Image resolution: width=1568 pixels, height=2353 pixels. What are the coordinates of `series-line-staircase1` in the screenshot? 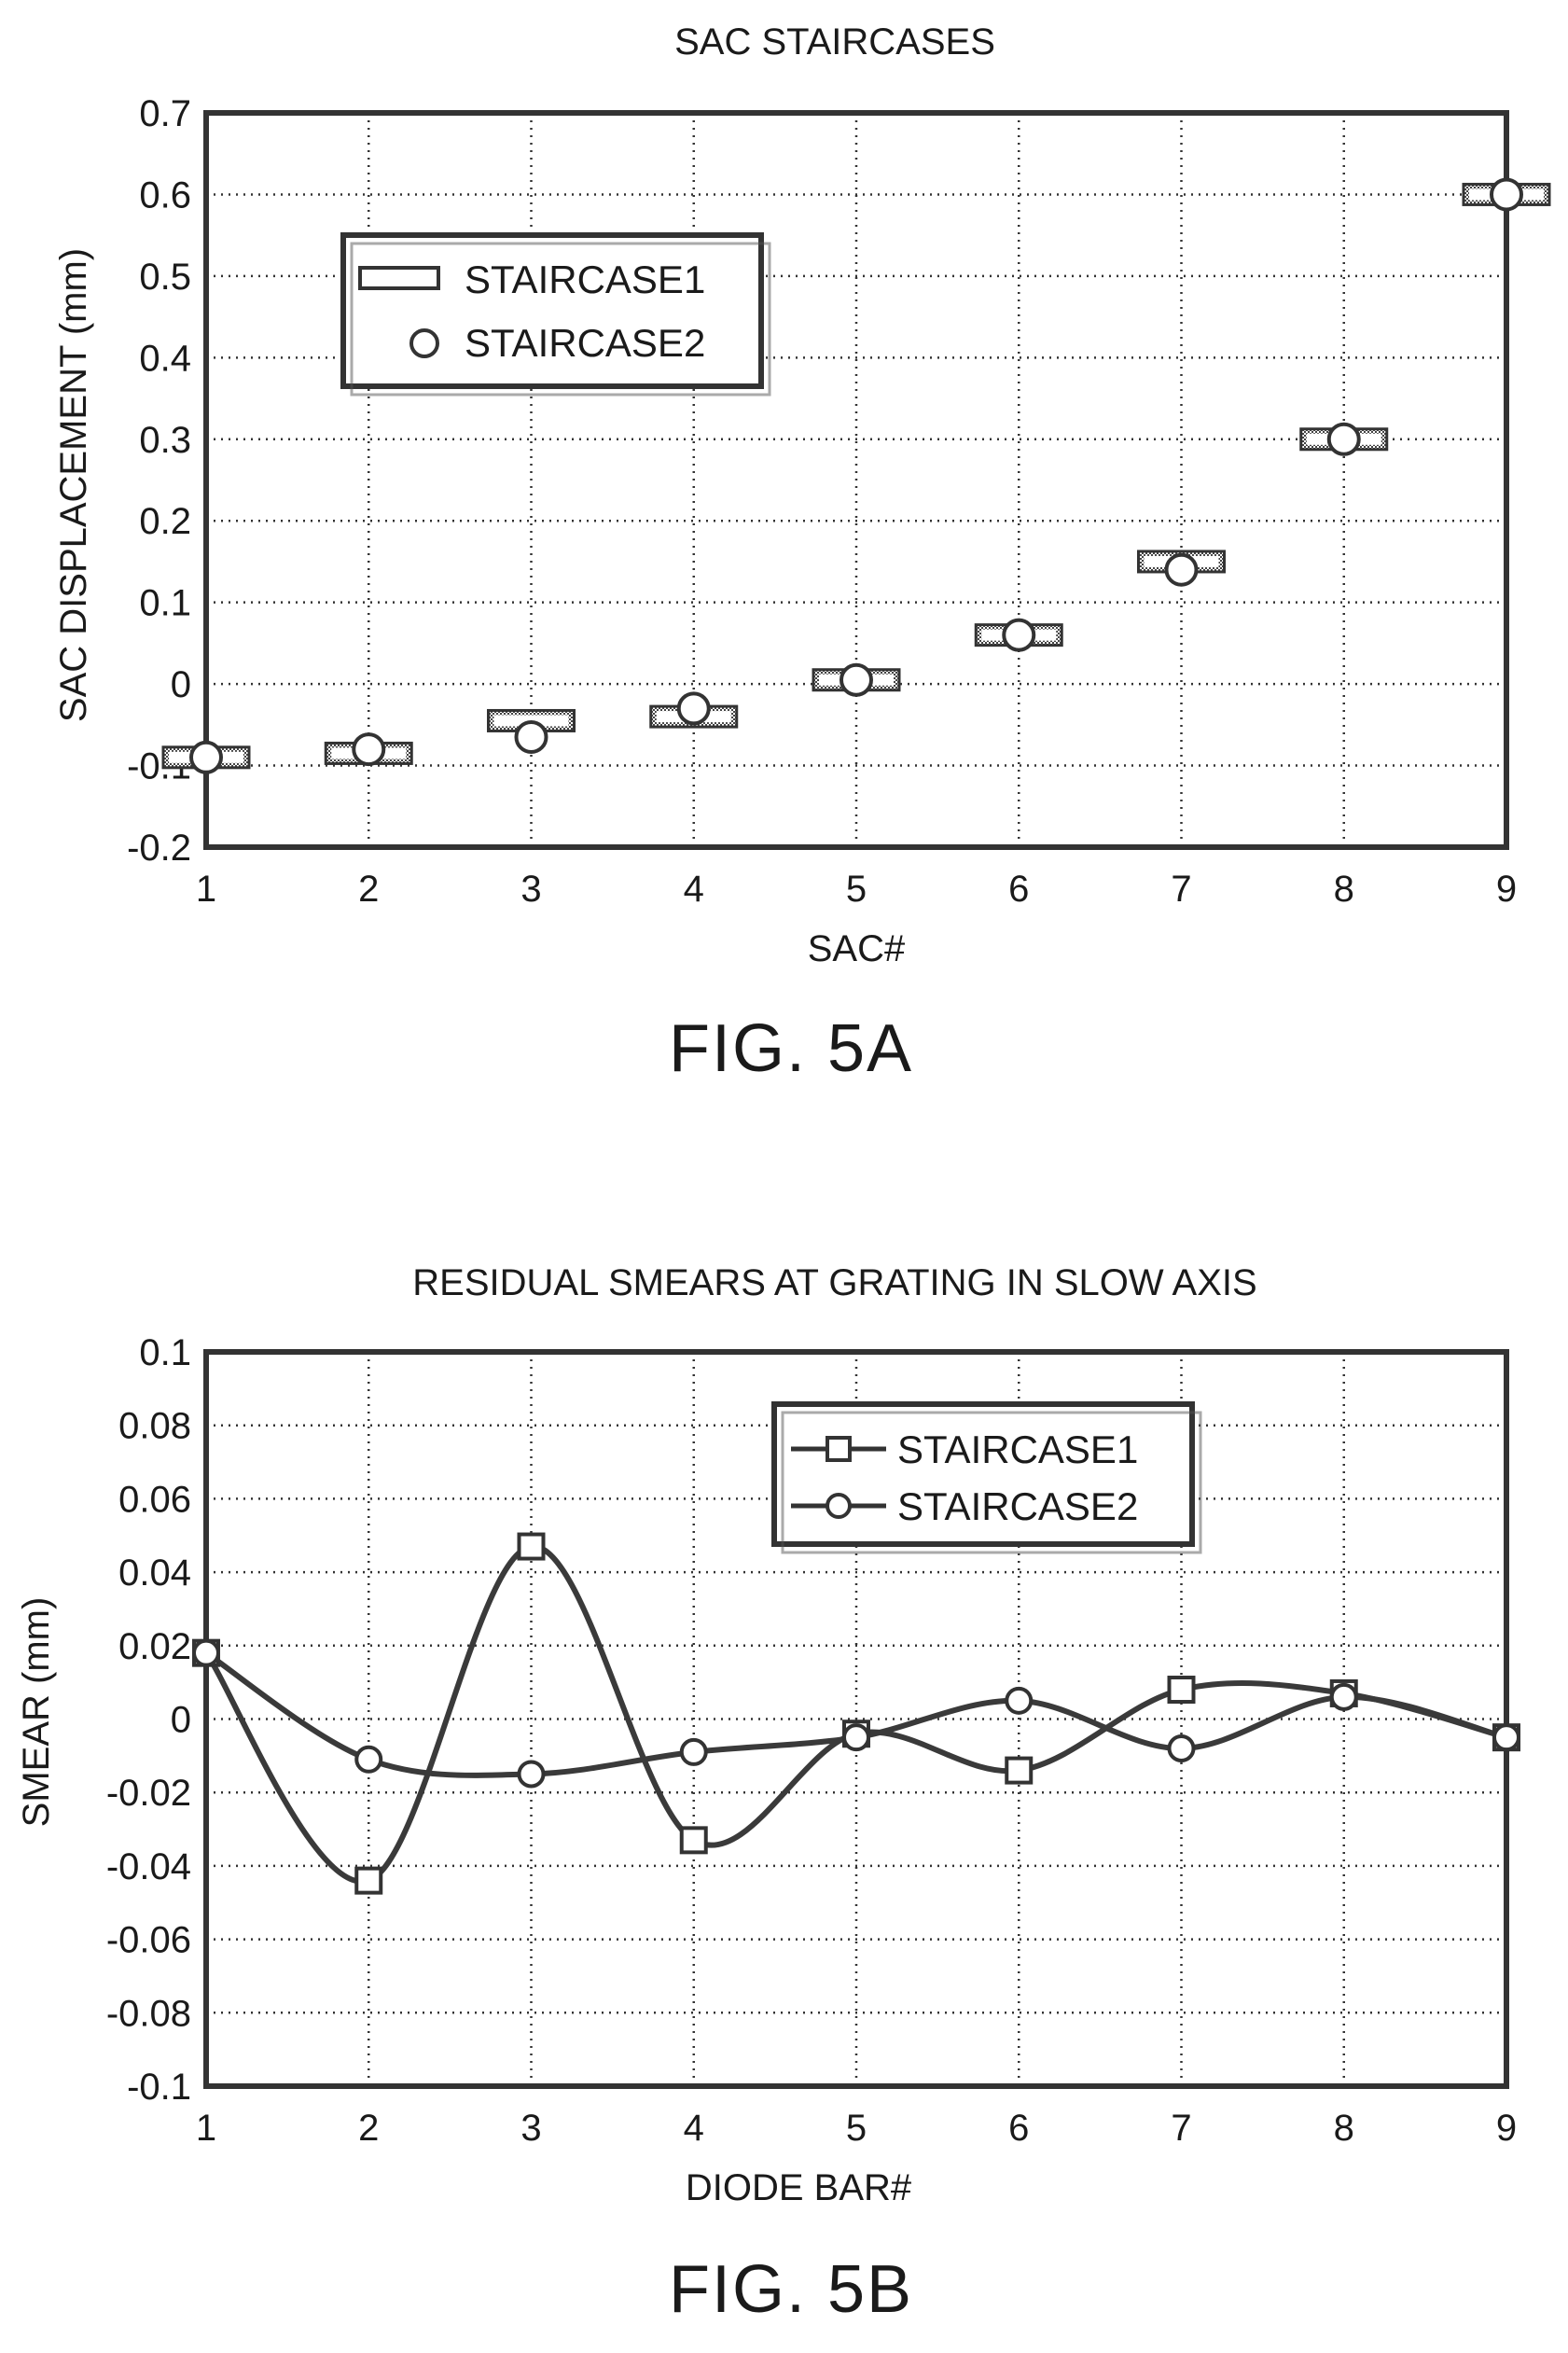 It's located at (855, 1714).